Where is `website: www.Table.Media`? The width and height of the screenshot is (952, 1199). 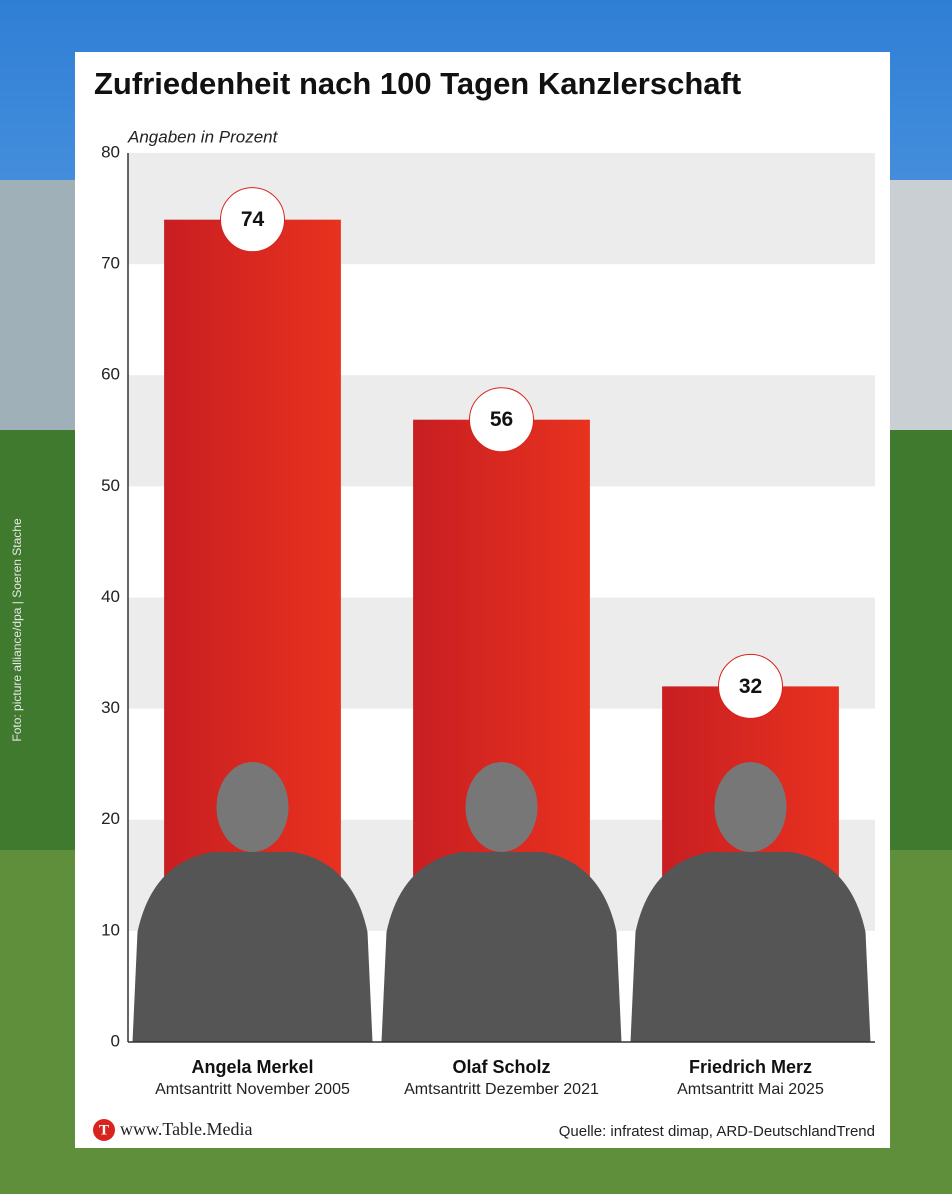 website: www.Table.Media is located at coordinates (186, 1129).